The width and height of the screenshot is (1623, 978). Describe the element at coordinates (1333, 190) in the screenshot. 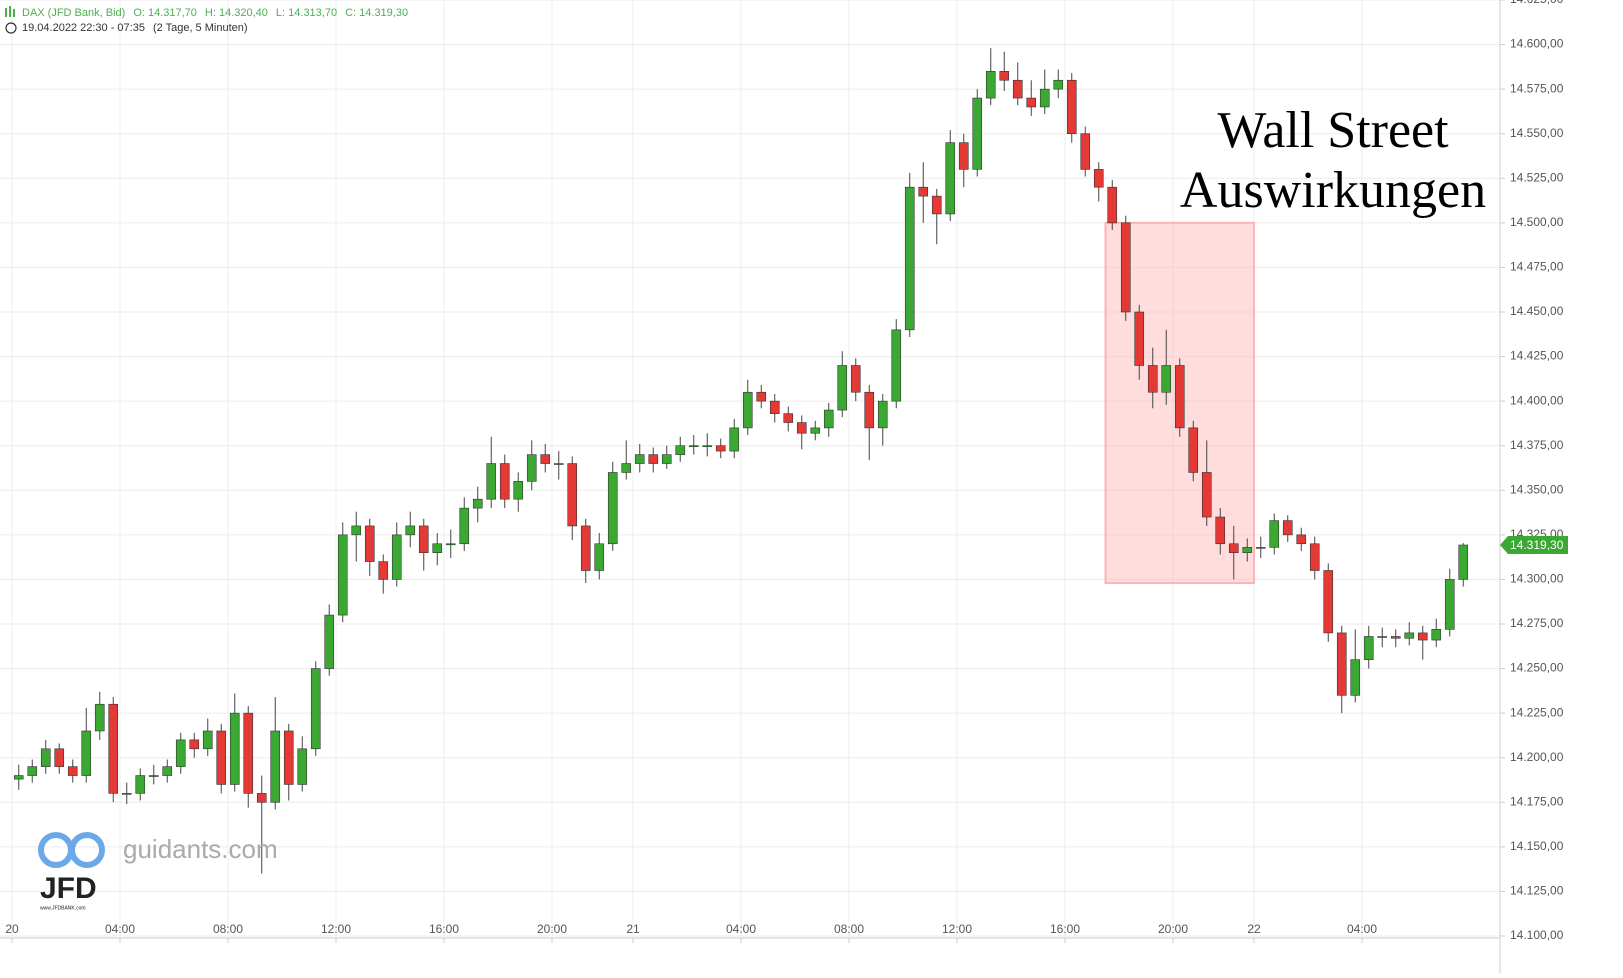

I see `annotation: Auswirkungen` at that location.